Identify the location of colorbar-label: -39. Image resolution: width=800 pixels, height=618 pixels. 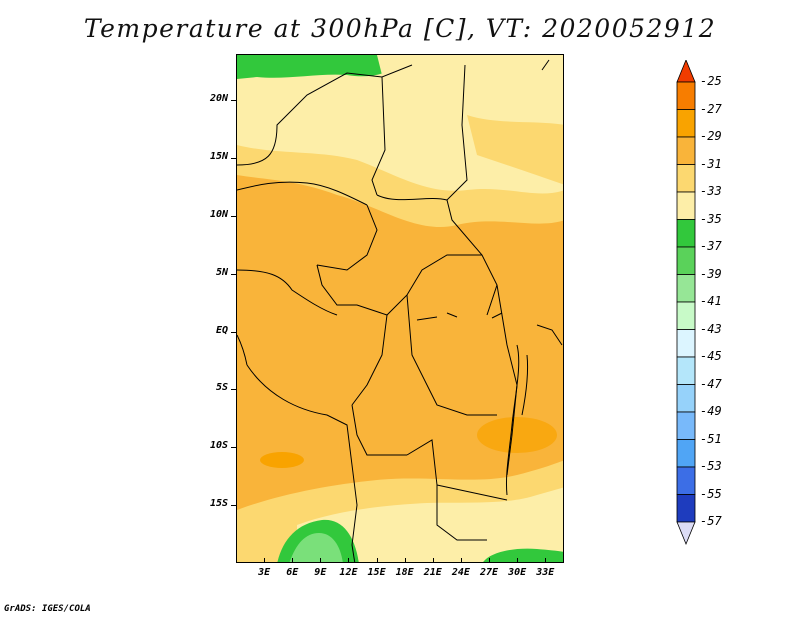
(711, 273).